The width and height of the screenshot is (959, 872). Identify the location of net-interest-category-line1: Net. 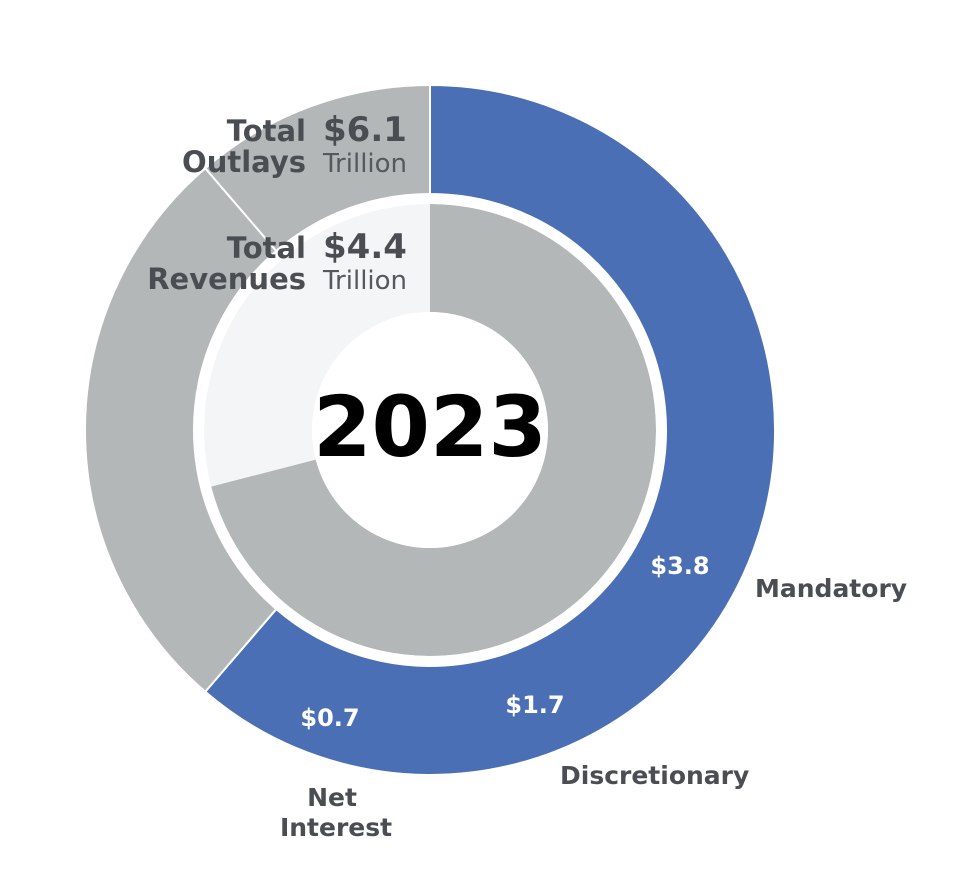
(332, 797).